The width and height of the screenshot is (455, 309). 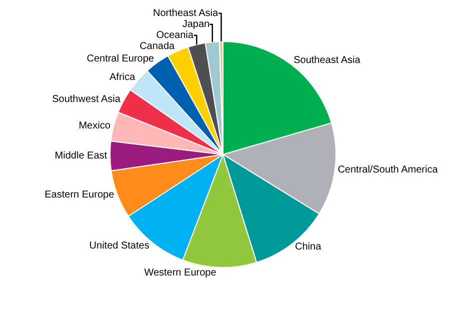 I want to click on slice-label: United States, so click(x=119, y=246).